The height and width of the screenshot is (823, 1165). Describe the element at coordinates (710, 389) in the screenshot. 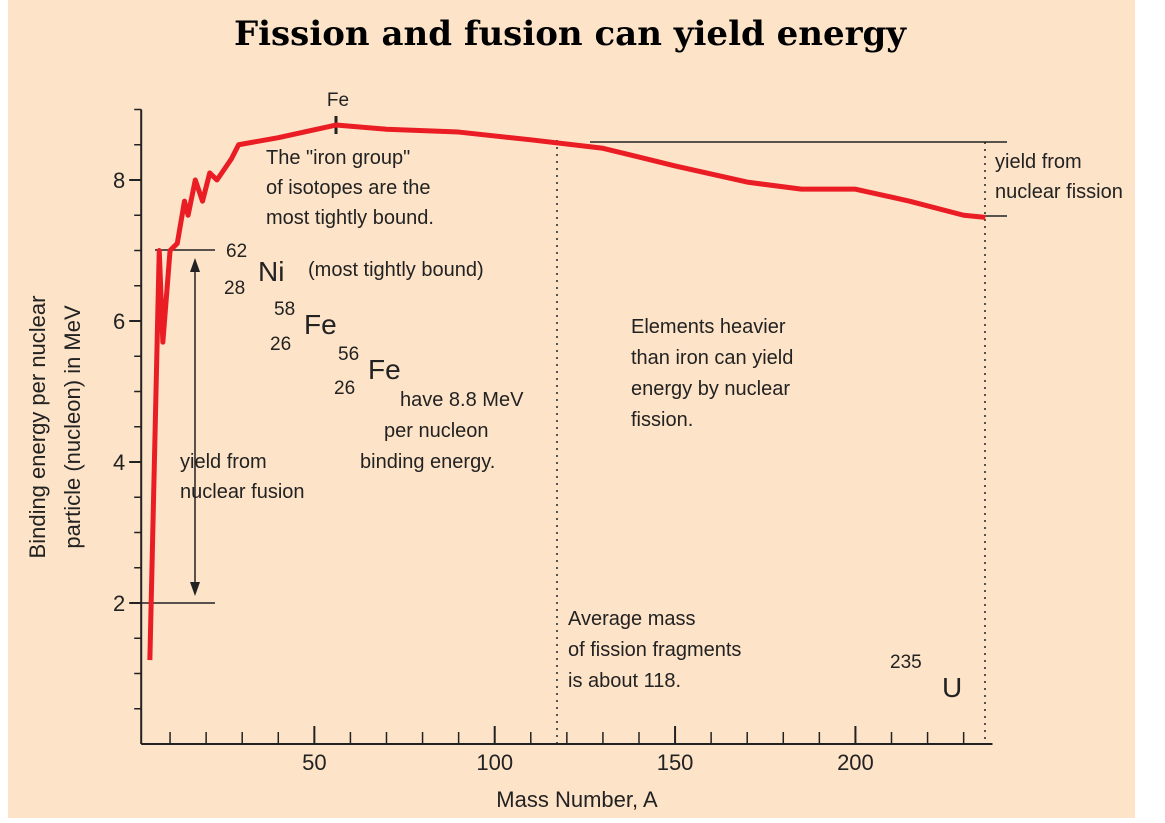

I see `annotation: energy by nuclear` at that location.